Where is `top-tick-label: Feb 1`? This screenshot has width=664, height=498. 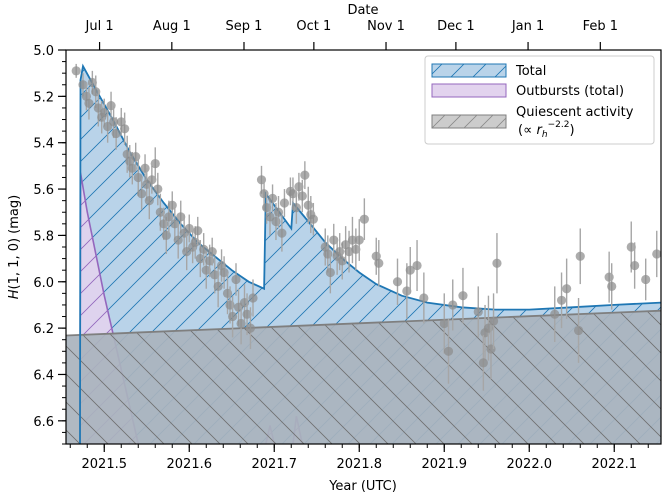 top-tick-label: Feb 1 is located at coordinates (600, 26).